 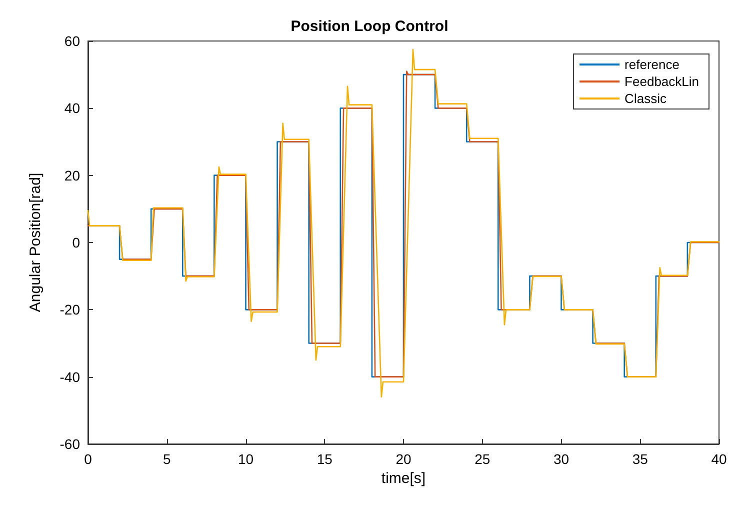 I want to click on x-tick-label: 5, so click(x=166, y=459).